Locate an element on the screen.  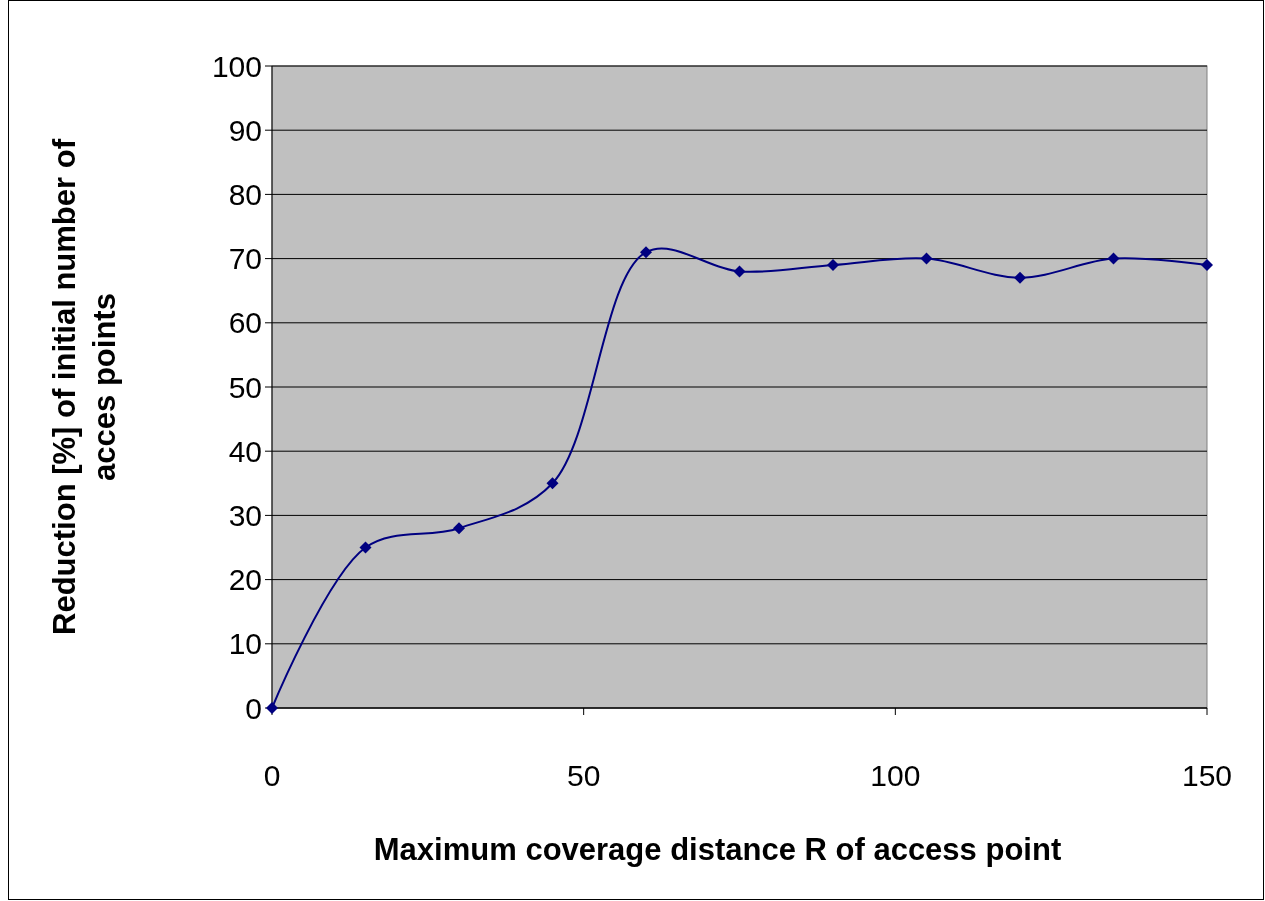
y-axis-title: Reduction [%] of initial number of acces points is located at coordinates (84, 386).